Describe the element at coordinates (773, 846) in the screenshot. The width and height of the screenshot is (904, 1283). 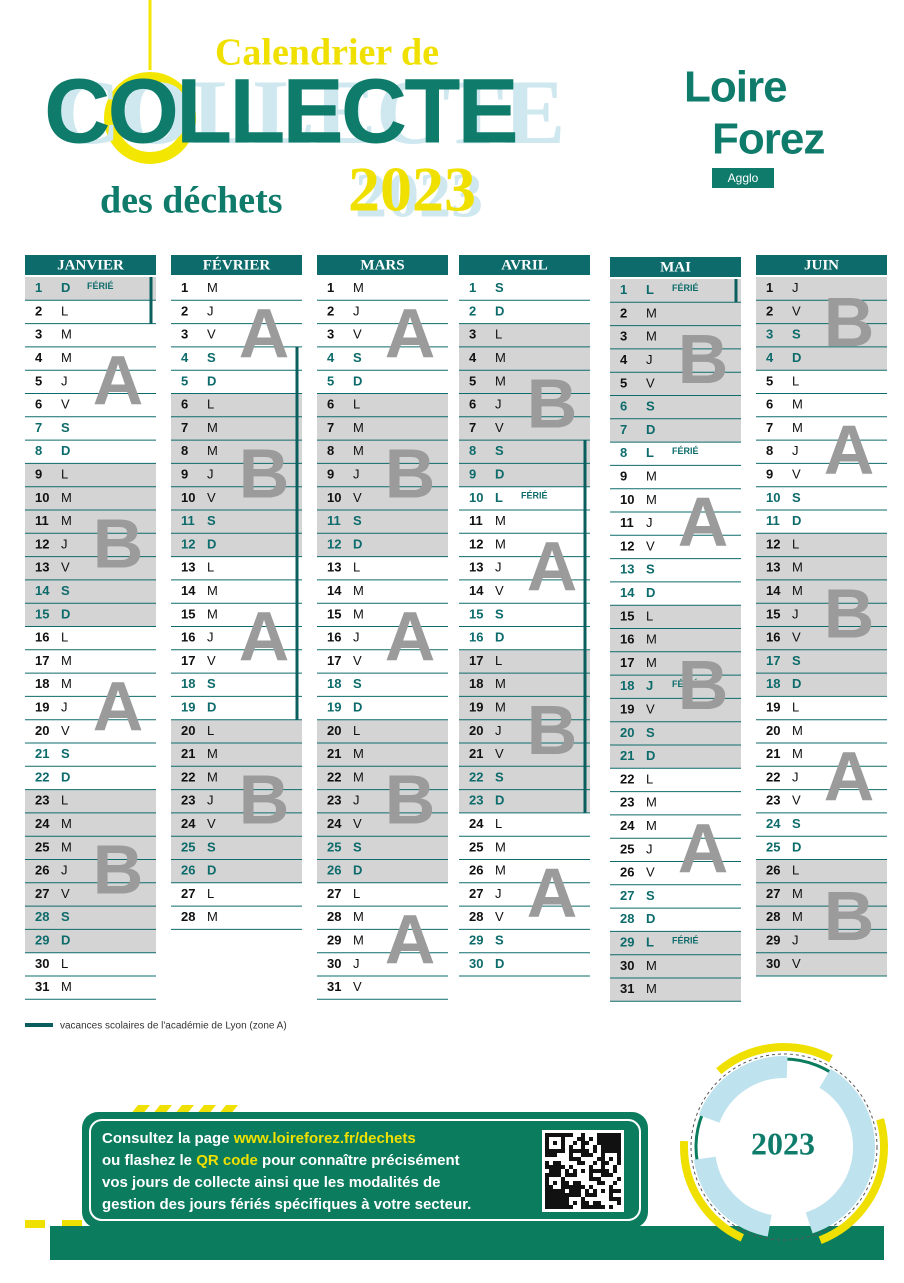
I see `day-number: 25` at that location.